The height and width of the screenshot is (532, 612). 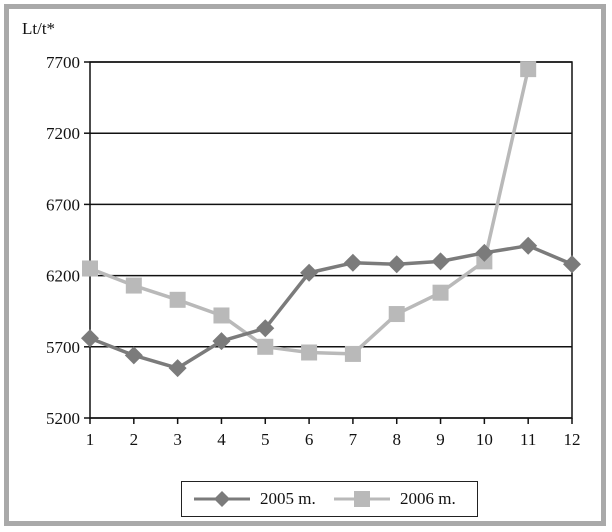 What do you see at coordinates (396, 314) in the screenshot?
I see `point-s1-x8` at bounding box center [396, 314].